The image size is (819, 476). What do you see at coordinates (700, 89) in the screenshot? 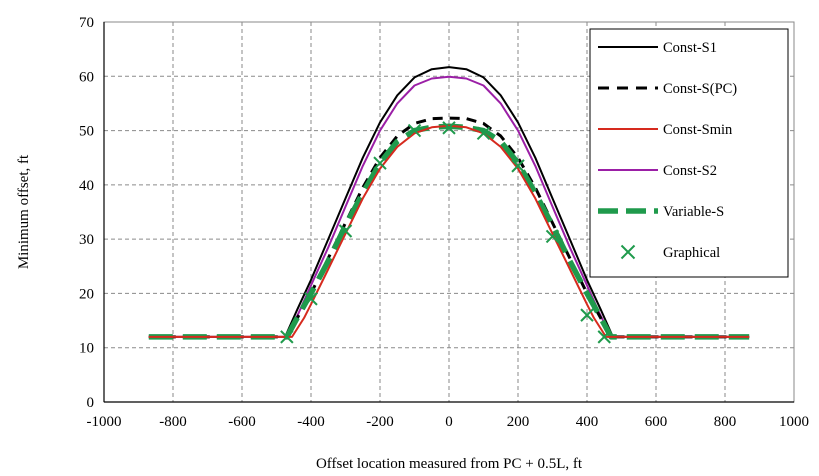
I see `legend-label: Const-S(PC)` at bounding box center [700, 89].